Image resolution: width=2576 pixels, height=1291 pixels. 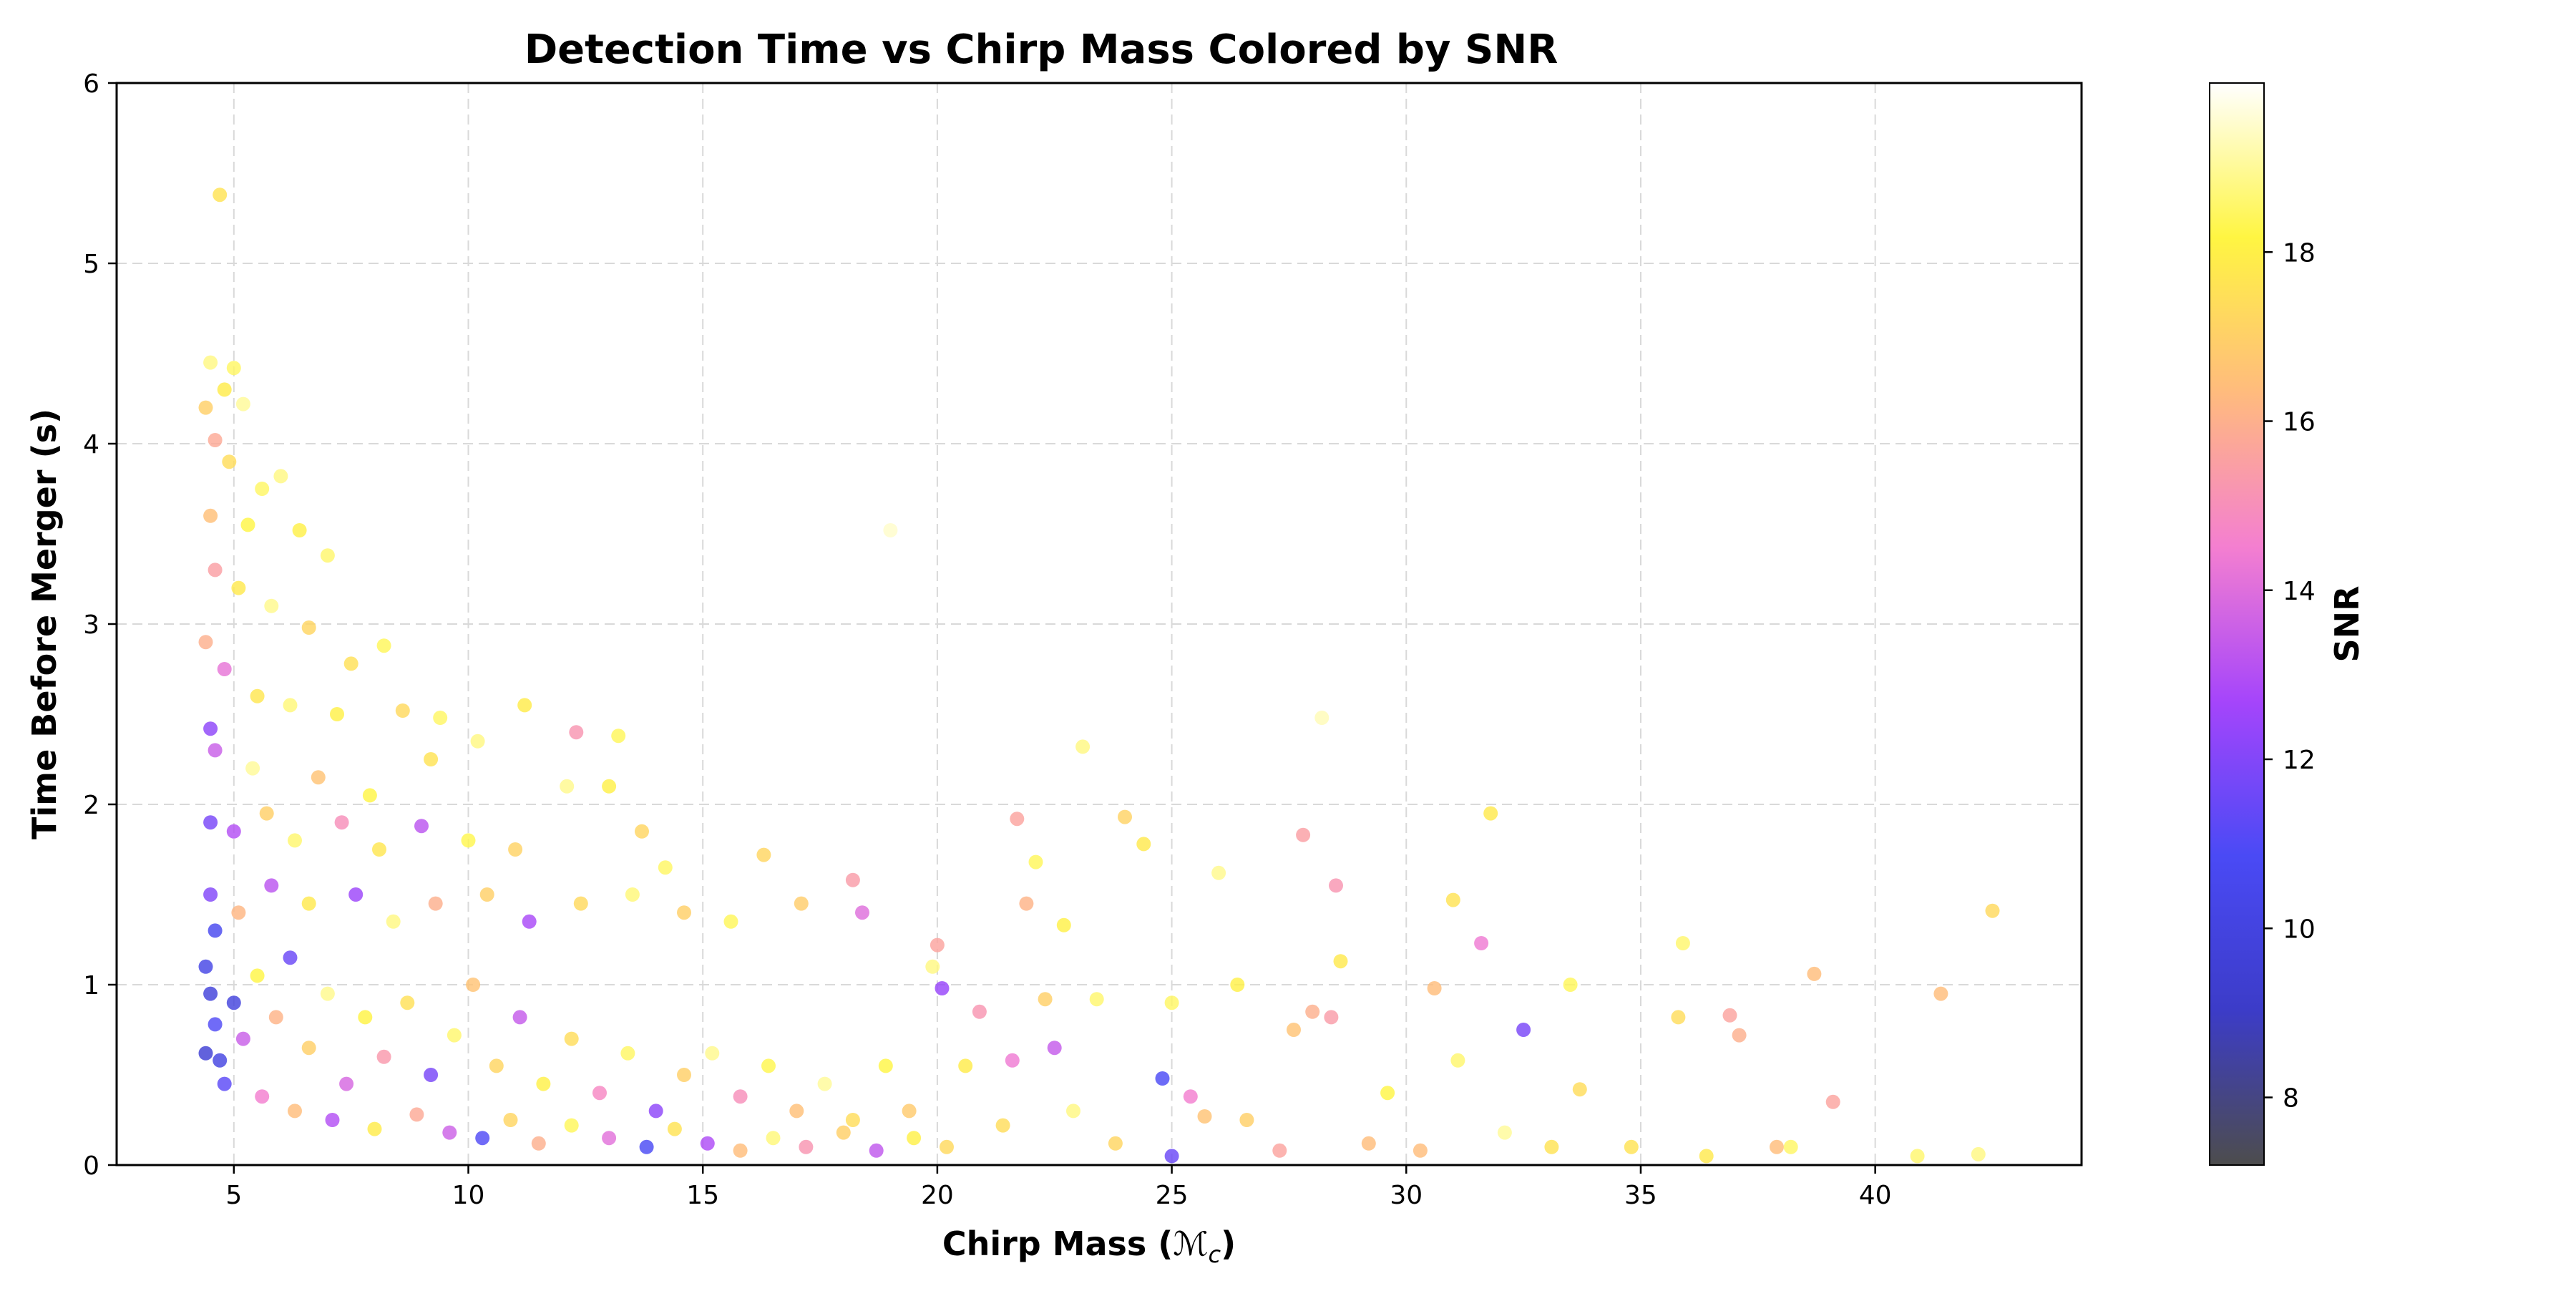 I want to click on x-tick-label-7: 40, so click(x=1875, y=1195).